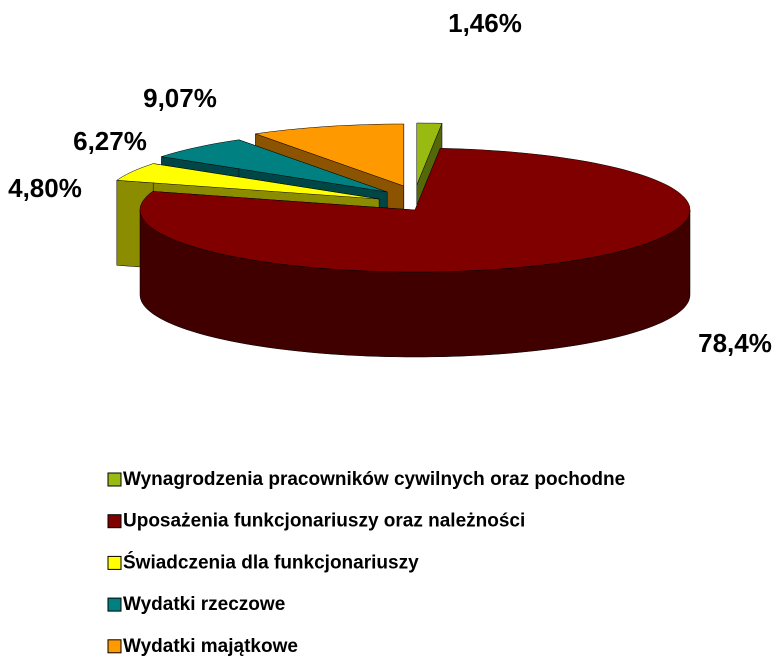 The height and width of the screenshot is (657, 778). What do you see at coordinates (735, 343) in the screenshot?
I see `value-label: 78,4%` at bounding box center [735, 343].